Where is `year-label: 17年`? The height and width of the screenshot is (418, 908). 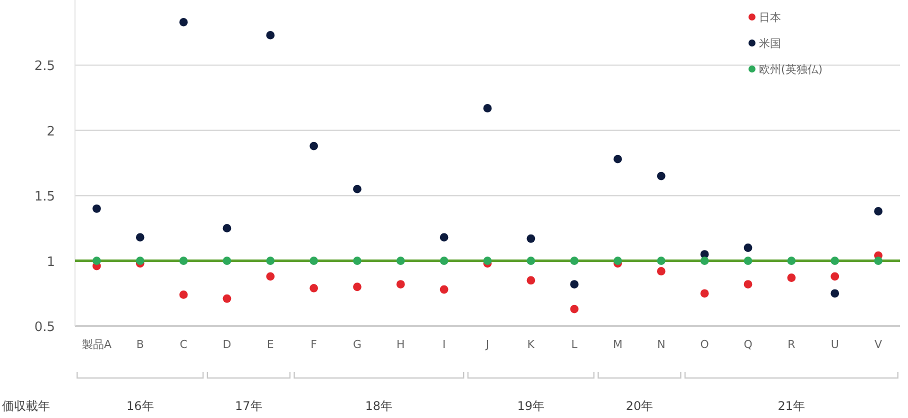
year-label: 17年 is located at coordinates (248, 406).